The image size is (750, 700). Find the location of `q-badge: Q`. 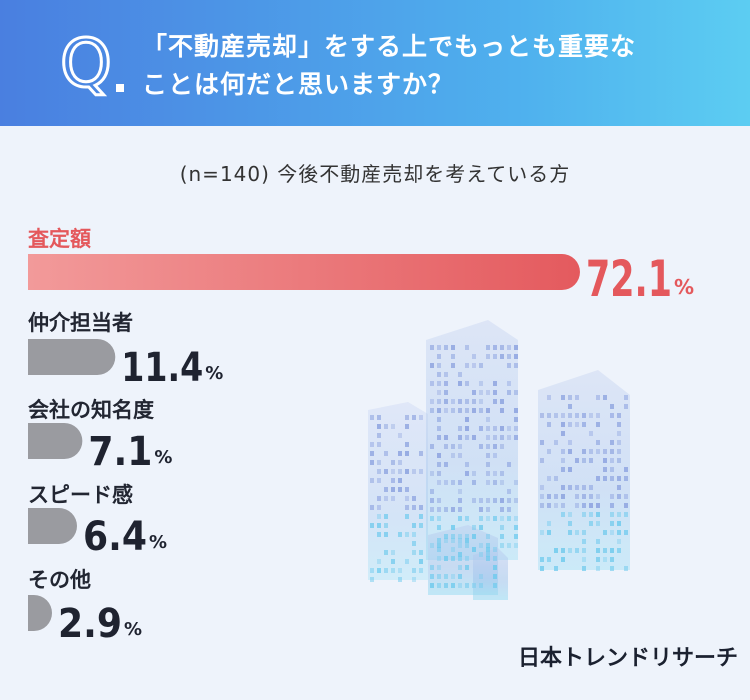

q-badge: Q is located at coordinates (91, 63).